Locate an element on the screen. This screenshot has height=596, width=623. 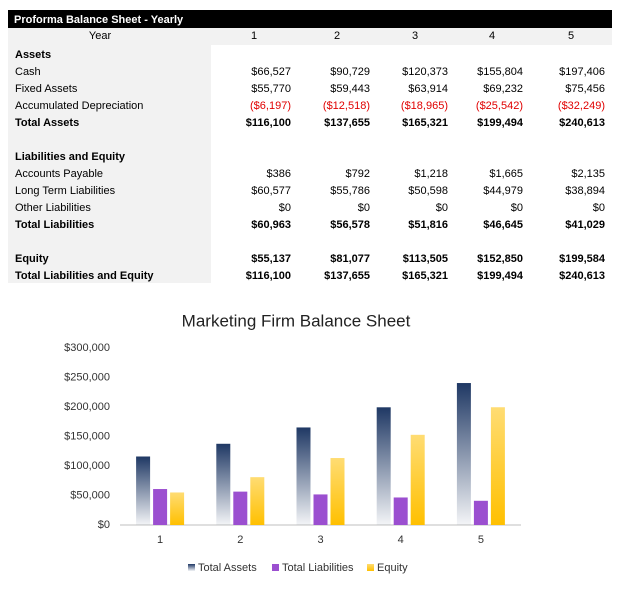
y-tick-label: $150,000 is located at coordinates (87, 436).